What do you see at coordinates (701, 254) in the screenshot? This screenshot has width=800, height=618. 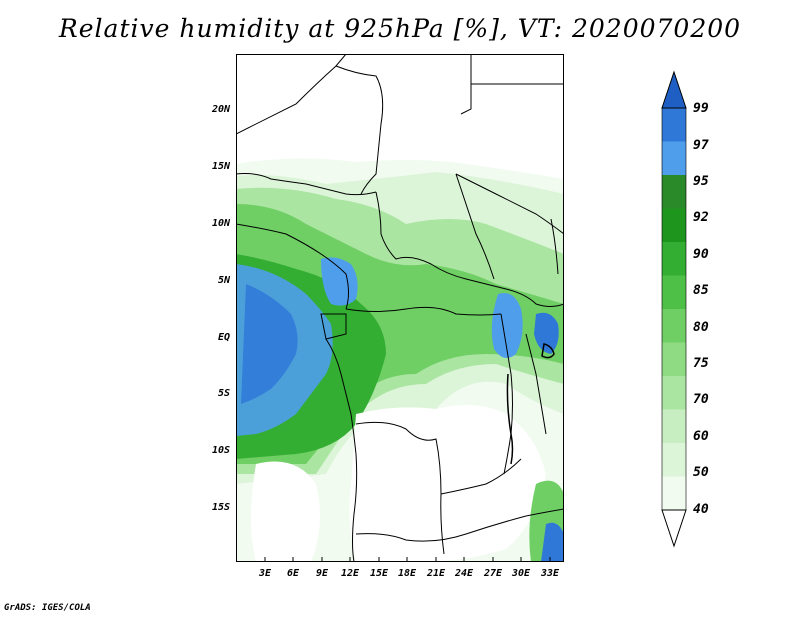 I see `colorbar-label-90: 90` at bounding box center [701, 254].